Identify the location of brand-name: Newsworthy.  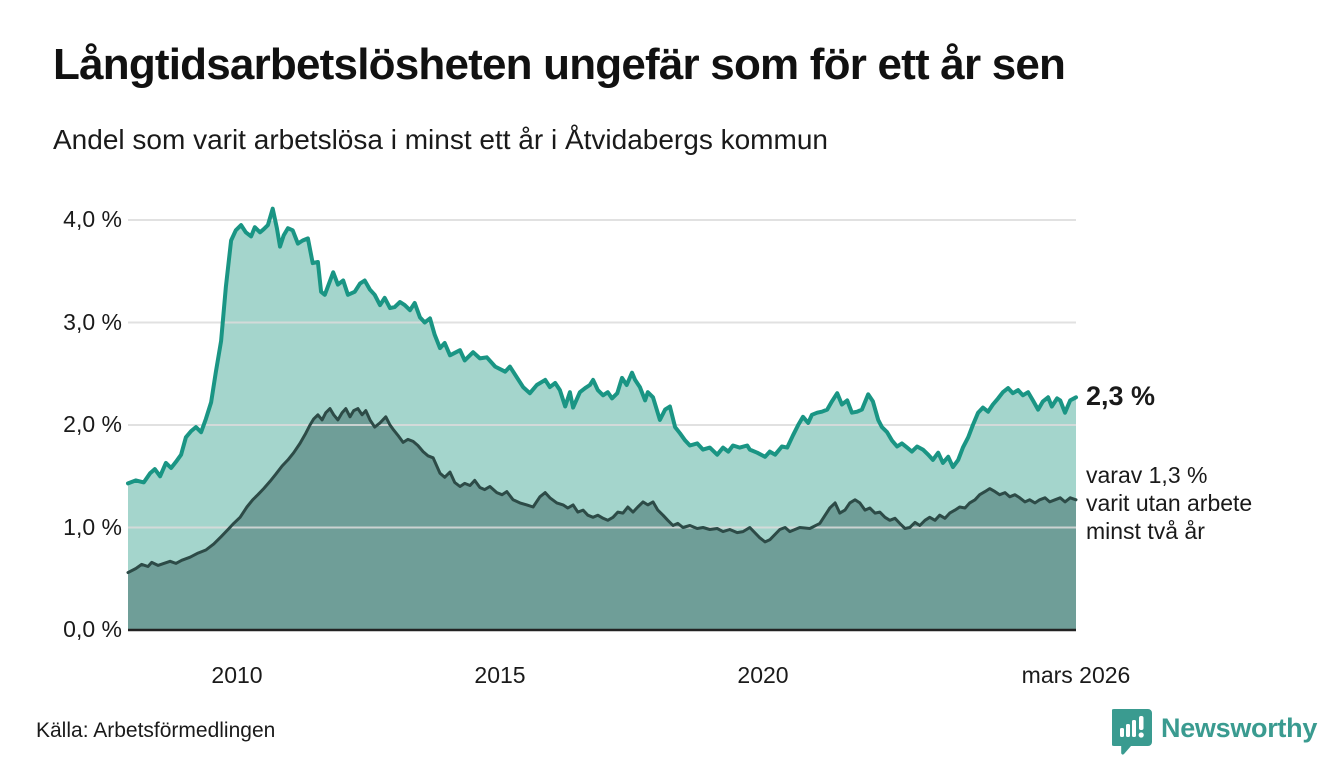
(1239, 728).